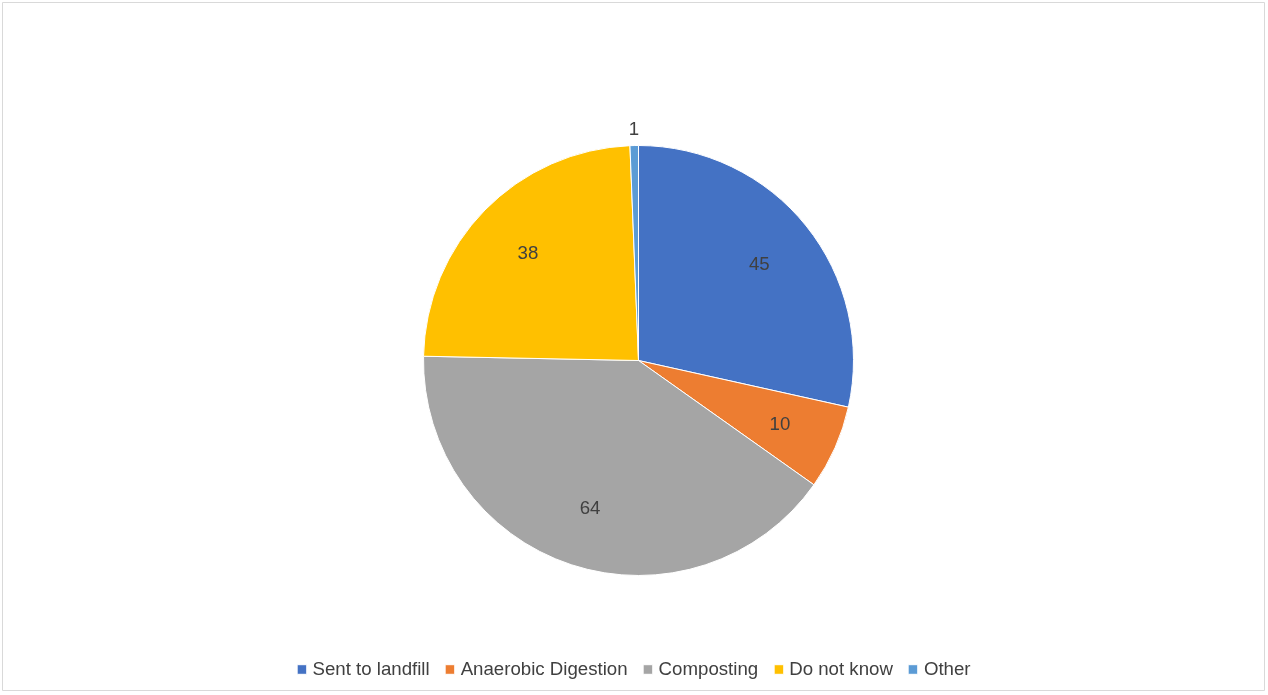 The image size is (1268, 695). Describe the element at coordinates (544, 669) in the screenshot. I see `legend-label: Anaerobic Digestion` at that location.